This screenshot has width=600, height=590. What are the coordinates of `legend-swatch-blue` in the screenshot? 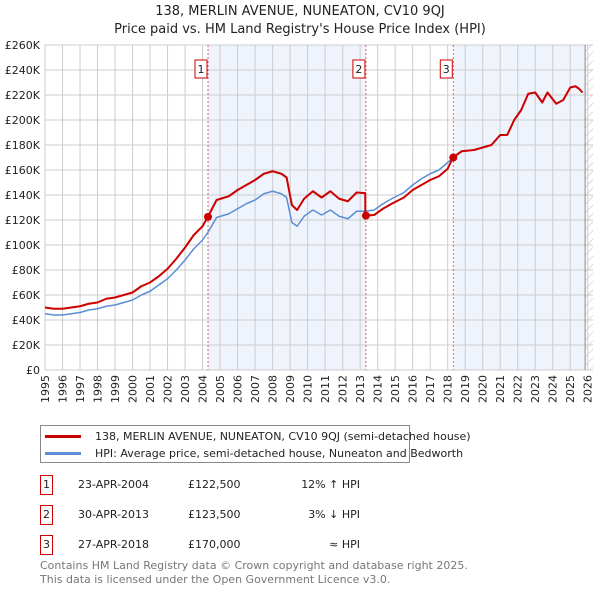 It's located at (63, 453).